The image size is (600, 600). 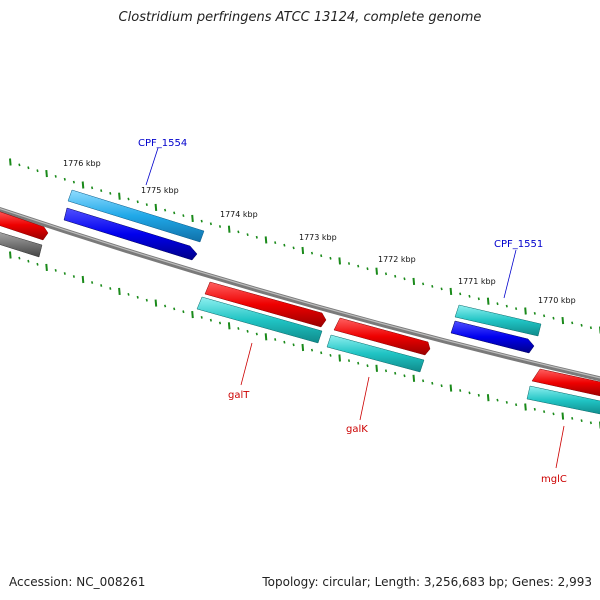 What do you see at coordinates (492, 337) in the screenshot?
I see `cpf1551-cds` at bounding box center [492, 337].